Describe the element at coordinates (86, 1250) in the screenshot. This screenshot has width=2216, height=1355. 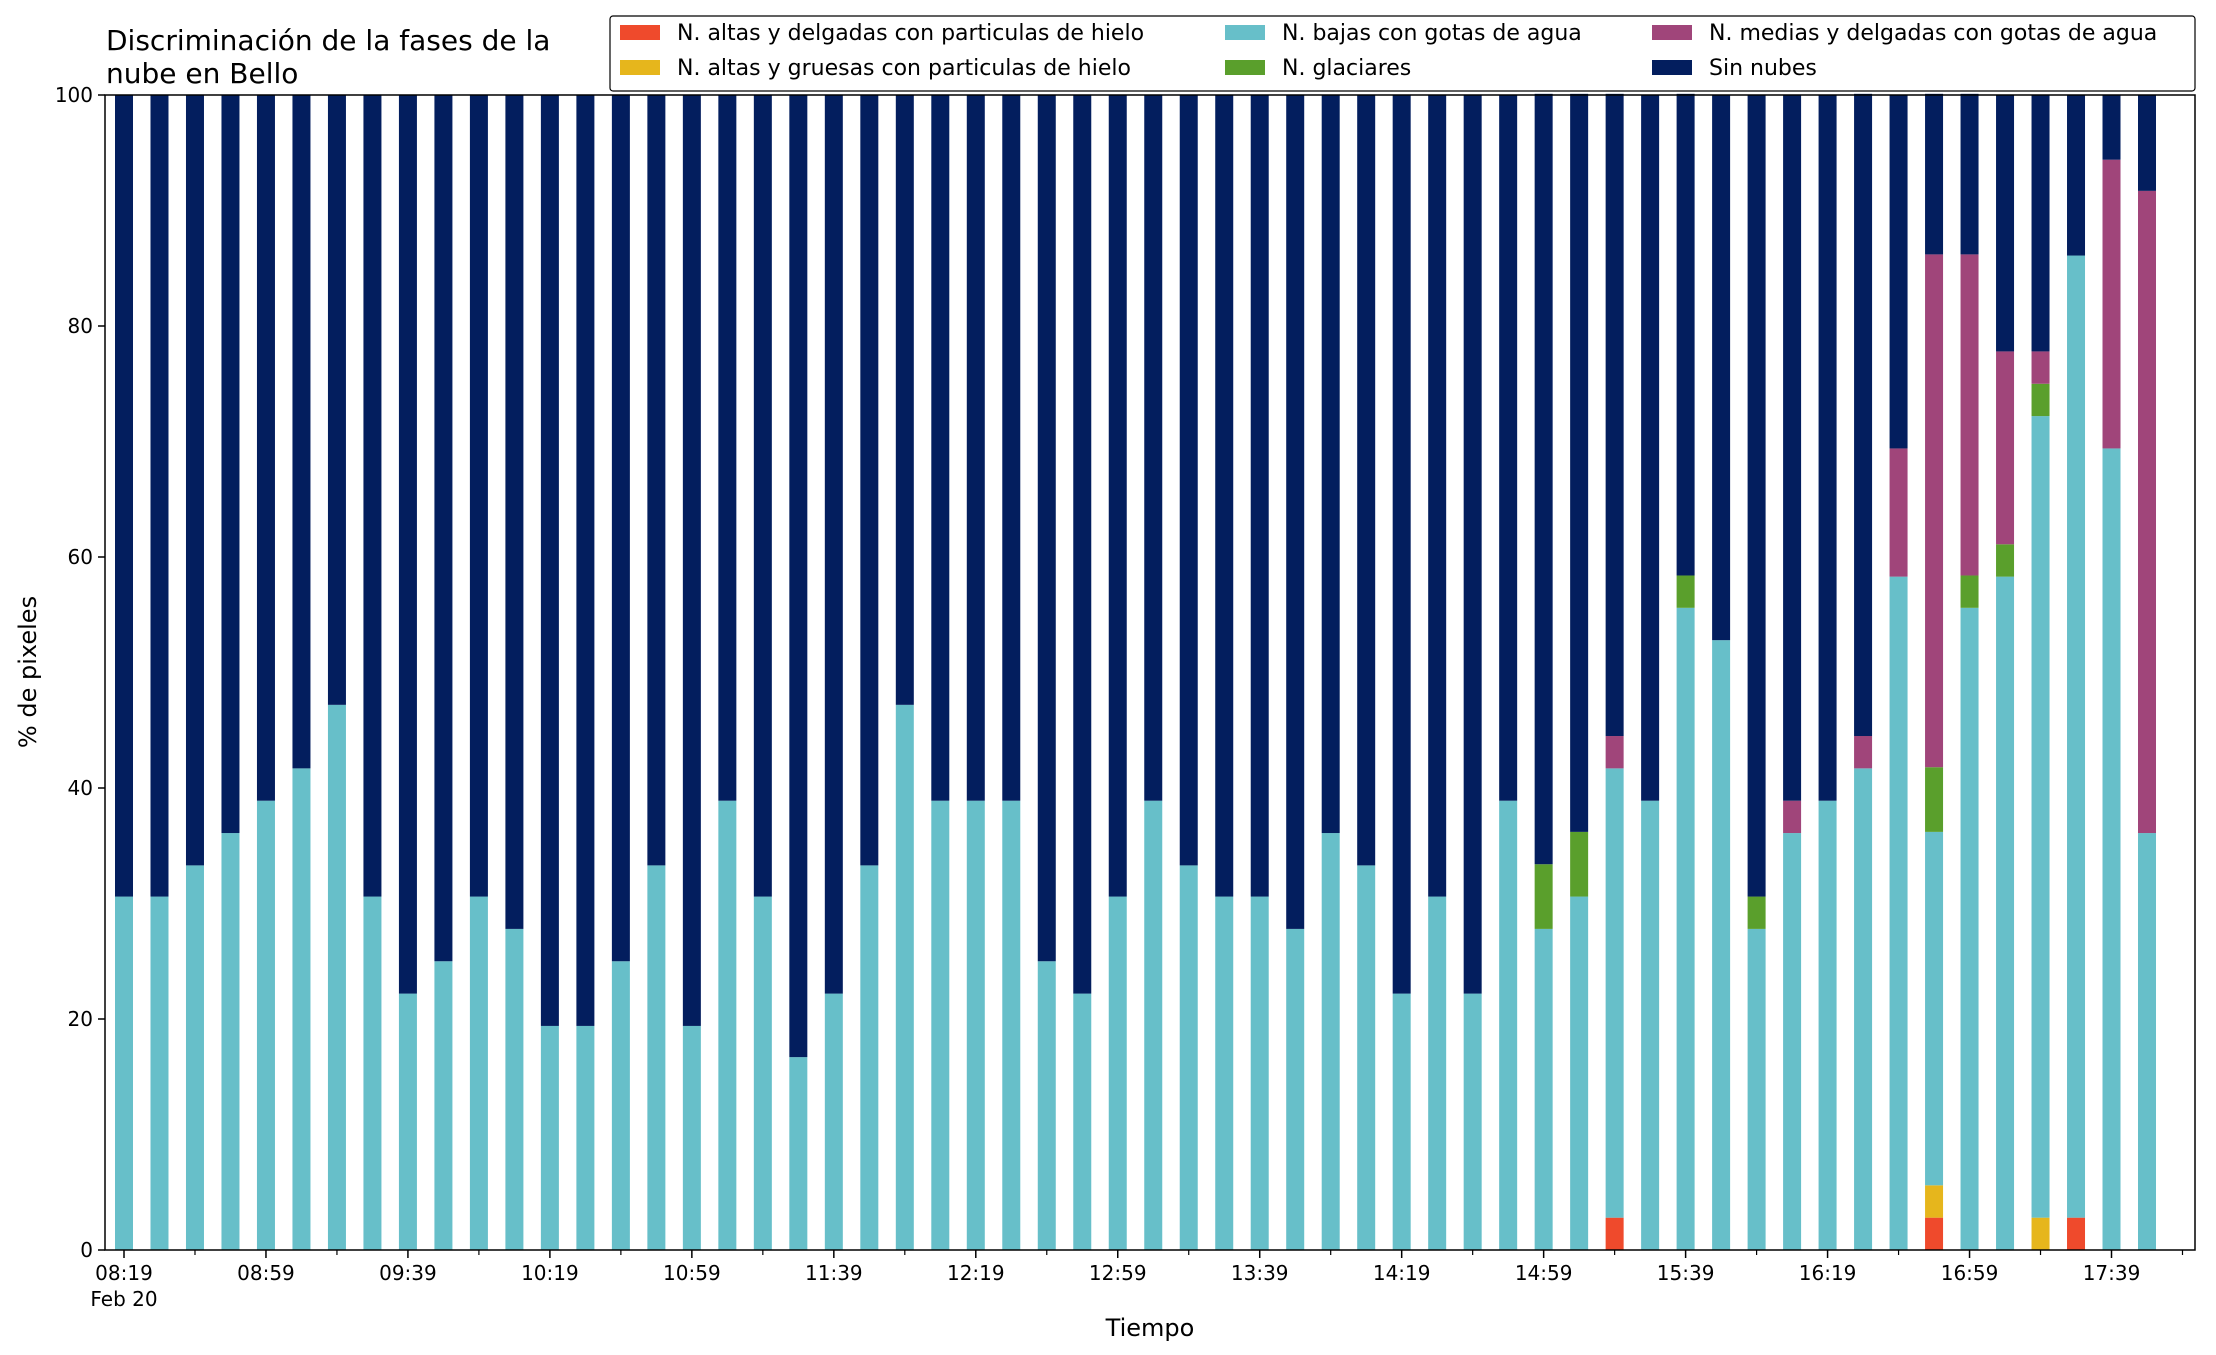
I see `y-tick-label-0: 0` at that location.